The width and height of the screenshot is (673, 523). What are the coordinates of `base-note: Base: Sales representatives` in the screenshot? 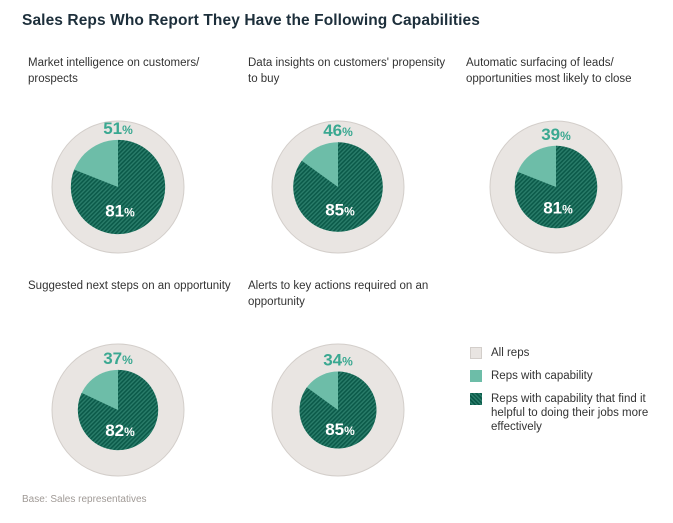 It's located at (84, 499).